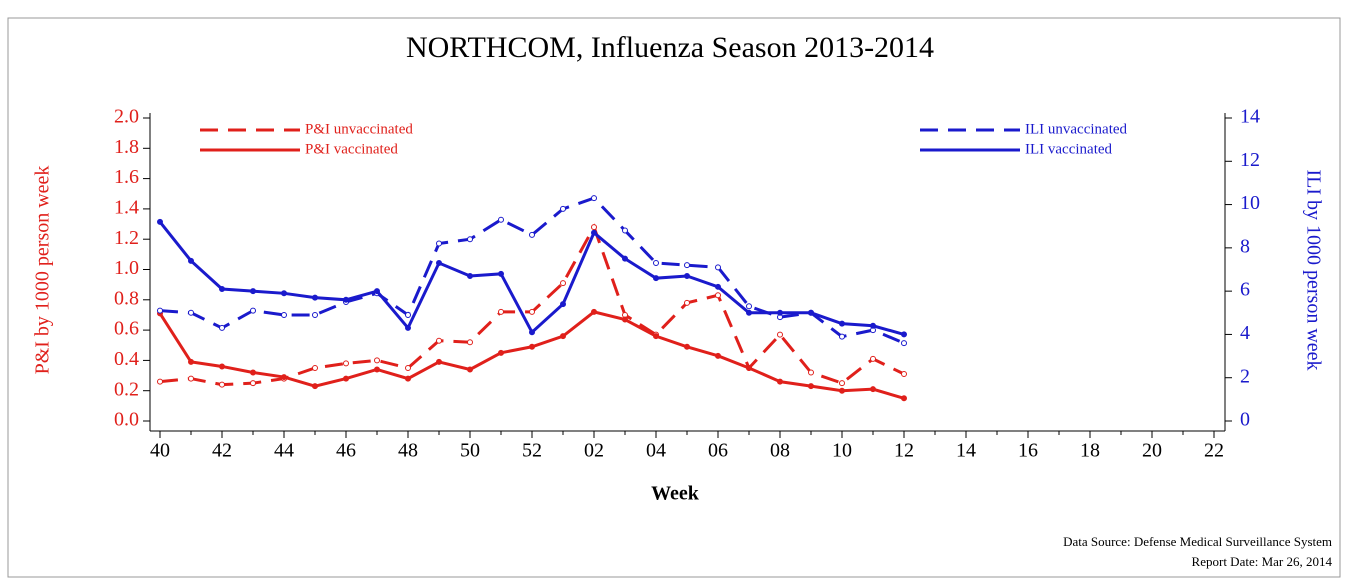 The height and width of the screenshot is (578, 1348). I want to click on y-tick-label: 1.6, so click(126, 177).